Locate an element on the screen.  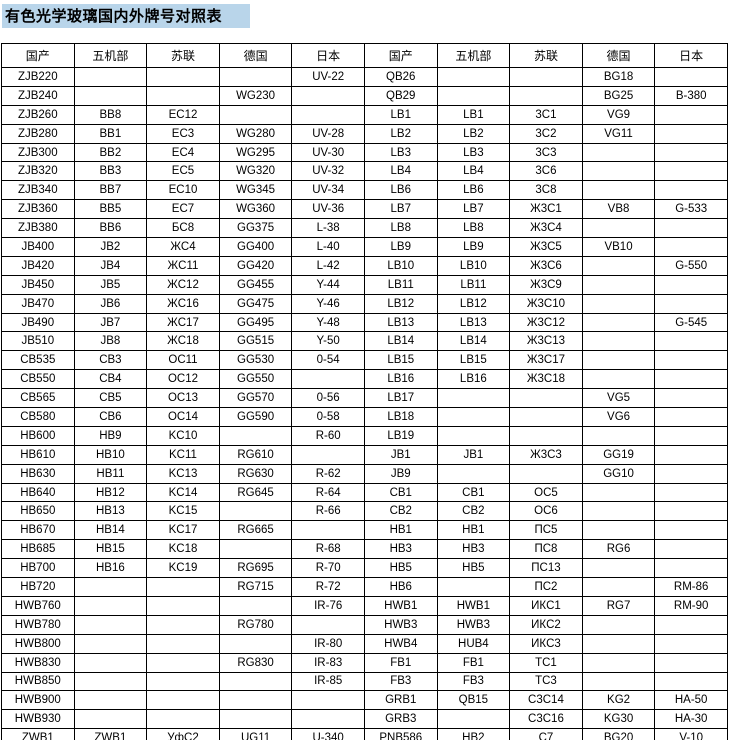
glass-code-cell: Ж3C5 is located at coordinates (546, 247).